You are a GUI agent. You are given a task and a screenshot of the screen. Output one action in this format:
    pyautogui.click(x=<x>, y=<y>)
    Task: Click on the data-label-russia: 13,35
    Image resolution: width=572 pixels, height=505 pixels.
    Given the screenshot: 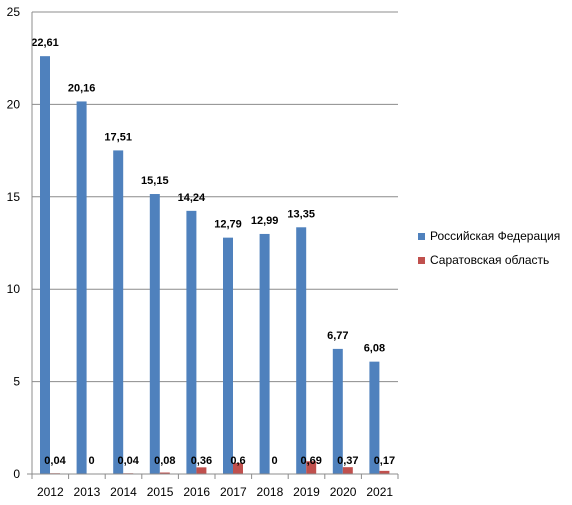 What is the action you would take?
    pyautogui.click(x=301, y=214)
    